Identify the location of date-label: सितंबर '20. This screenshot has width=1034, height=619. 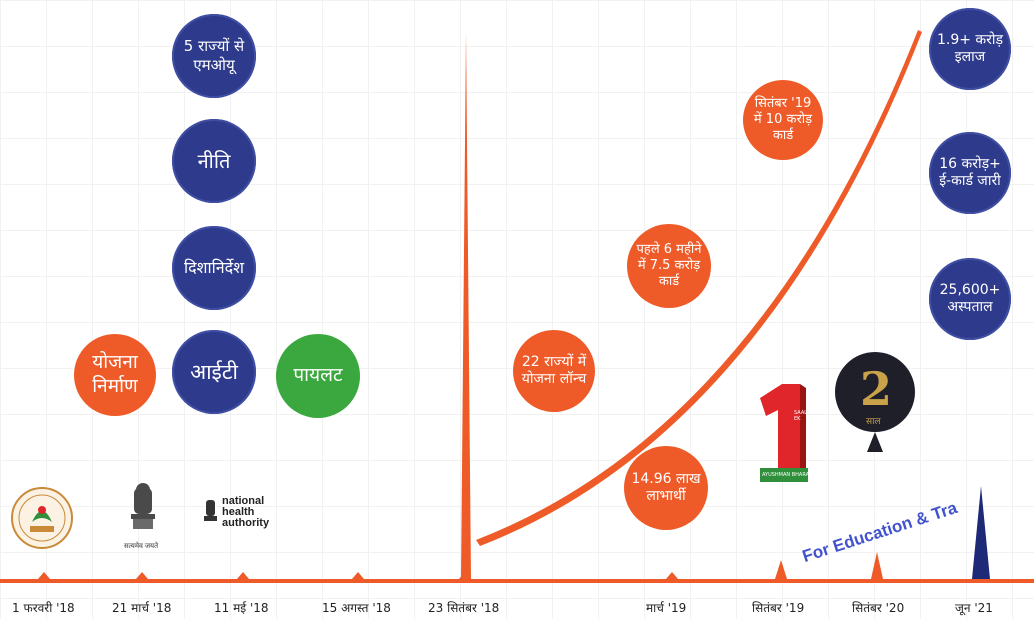
(878, 608).